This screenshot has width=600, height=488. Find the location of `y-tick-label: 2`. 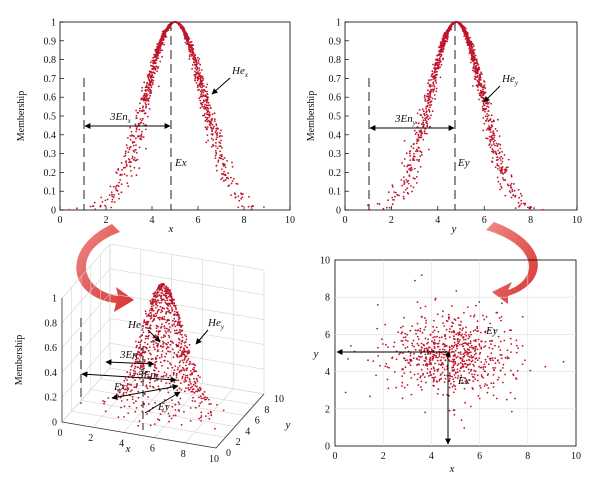

y-tick-label: 2 is located at coordinates (238, 442).